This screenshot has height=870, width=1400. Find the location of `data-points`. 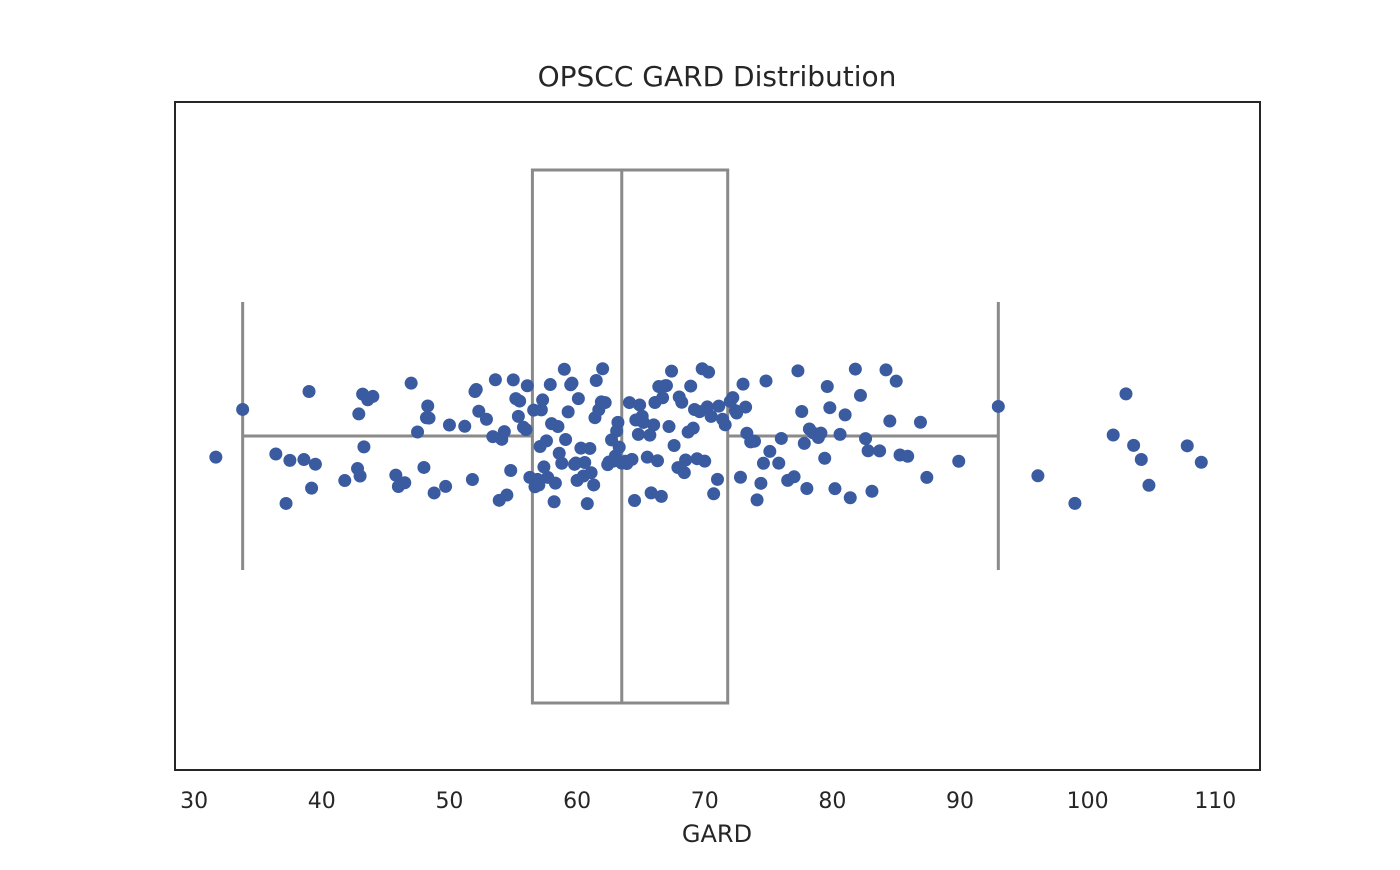

data-points is located at coordinates (708, 436).